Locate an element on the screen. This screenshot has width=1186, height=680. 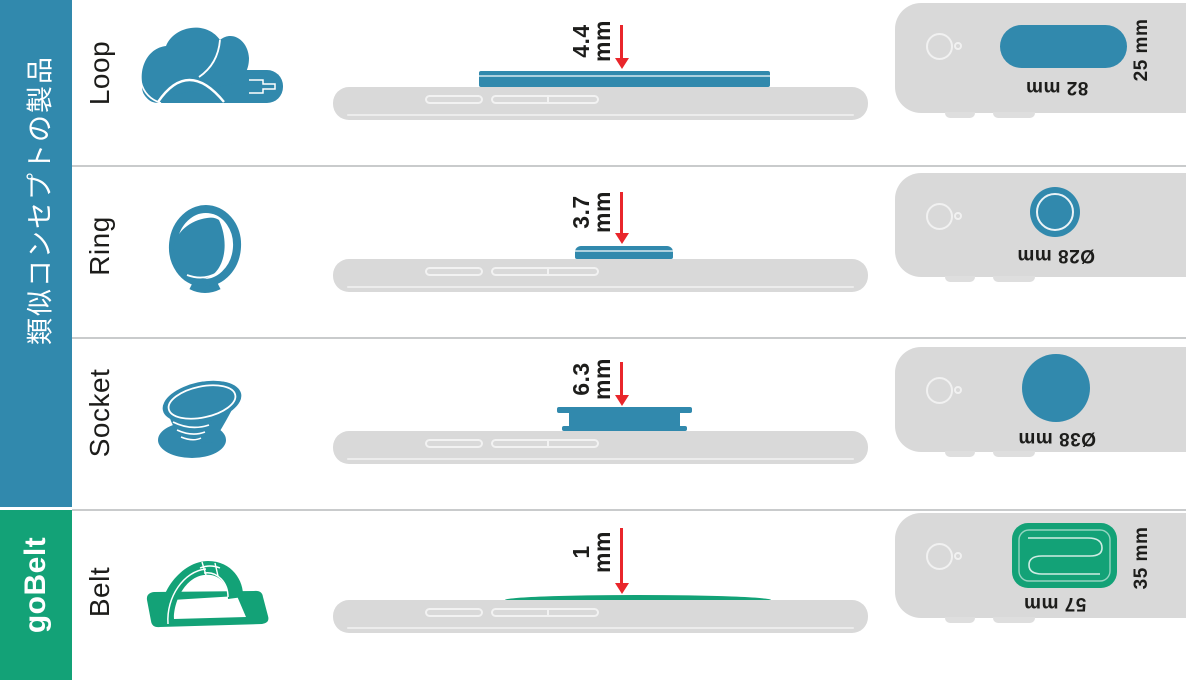
socket-illustration is located at coordinates (200, 419).